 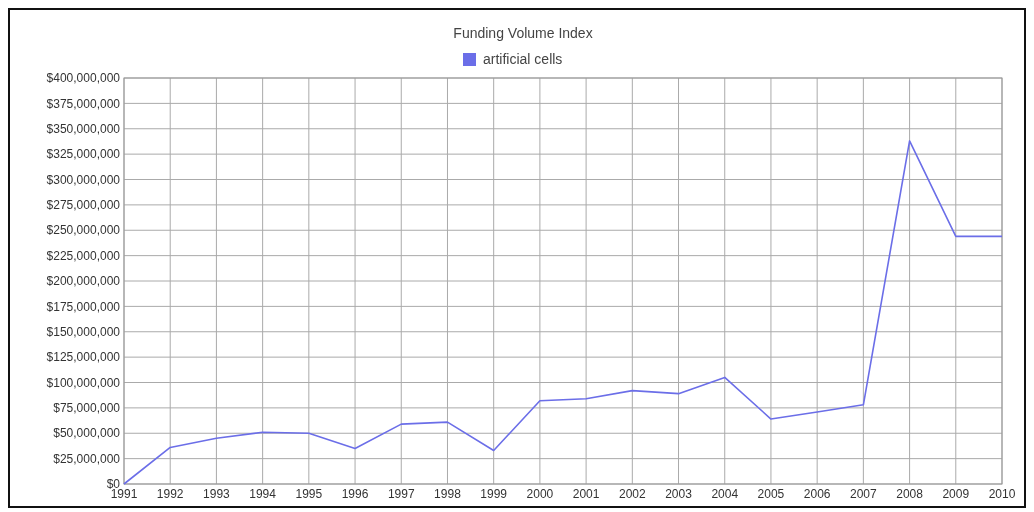 What do you see at coordinates (448, 494) in the screenshot?
I see `x-tick-label: 1998` at bounding box center [448, 494].